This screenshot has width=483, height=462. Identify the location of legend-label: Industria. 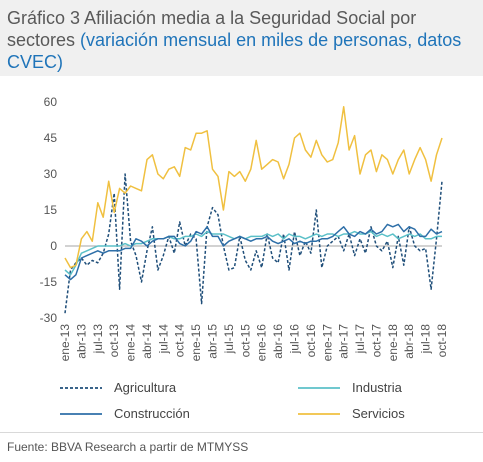
(377, 387).